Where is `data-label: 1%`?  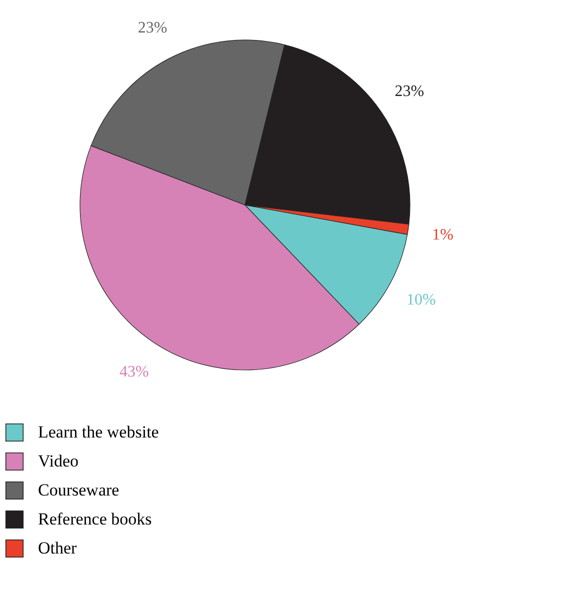 data-label: 1% is located at coordinates (443, 235).